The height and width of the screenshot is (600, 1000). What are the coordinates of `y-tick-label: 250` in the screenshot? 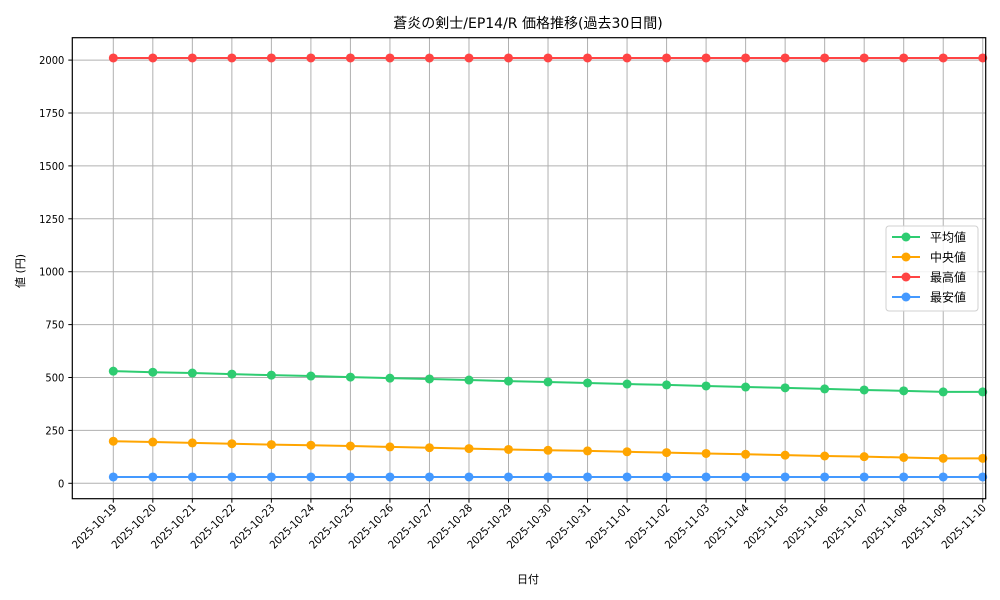 It's located at (54, 430).